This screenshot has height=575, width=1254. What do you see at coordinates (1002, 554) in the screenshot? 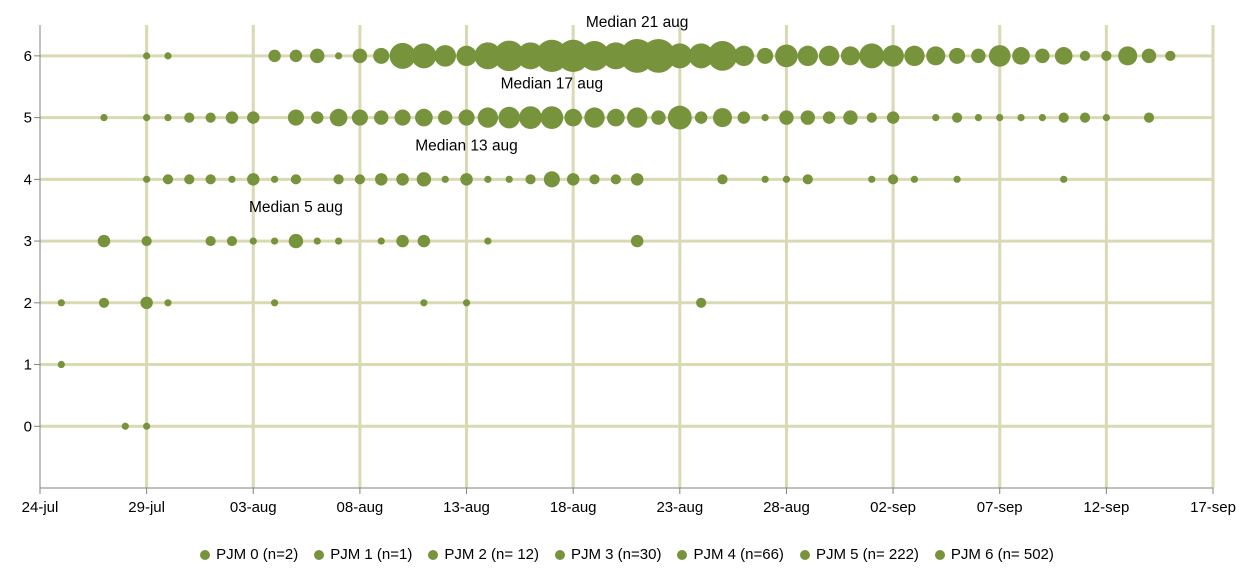
I see `legend-label: PJM 6 (n= 502)` at bounding box center [1002, 554].